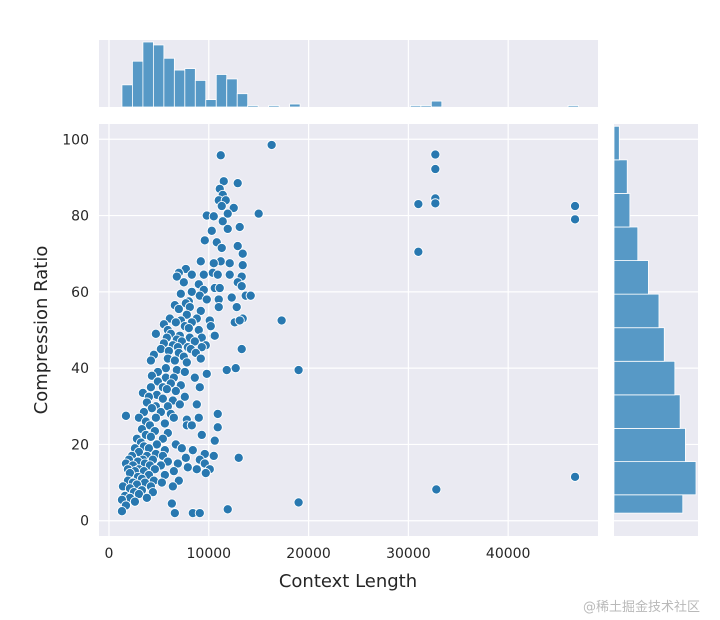 The image size is (720, 620). I want to click on x-tick-label: 30000, so click(408, 554).